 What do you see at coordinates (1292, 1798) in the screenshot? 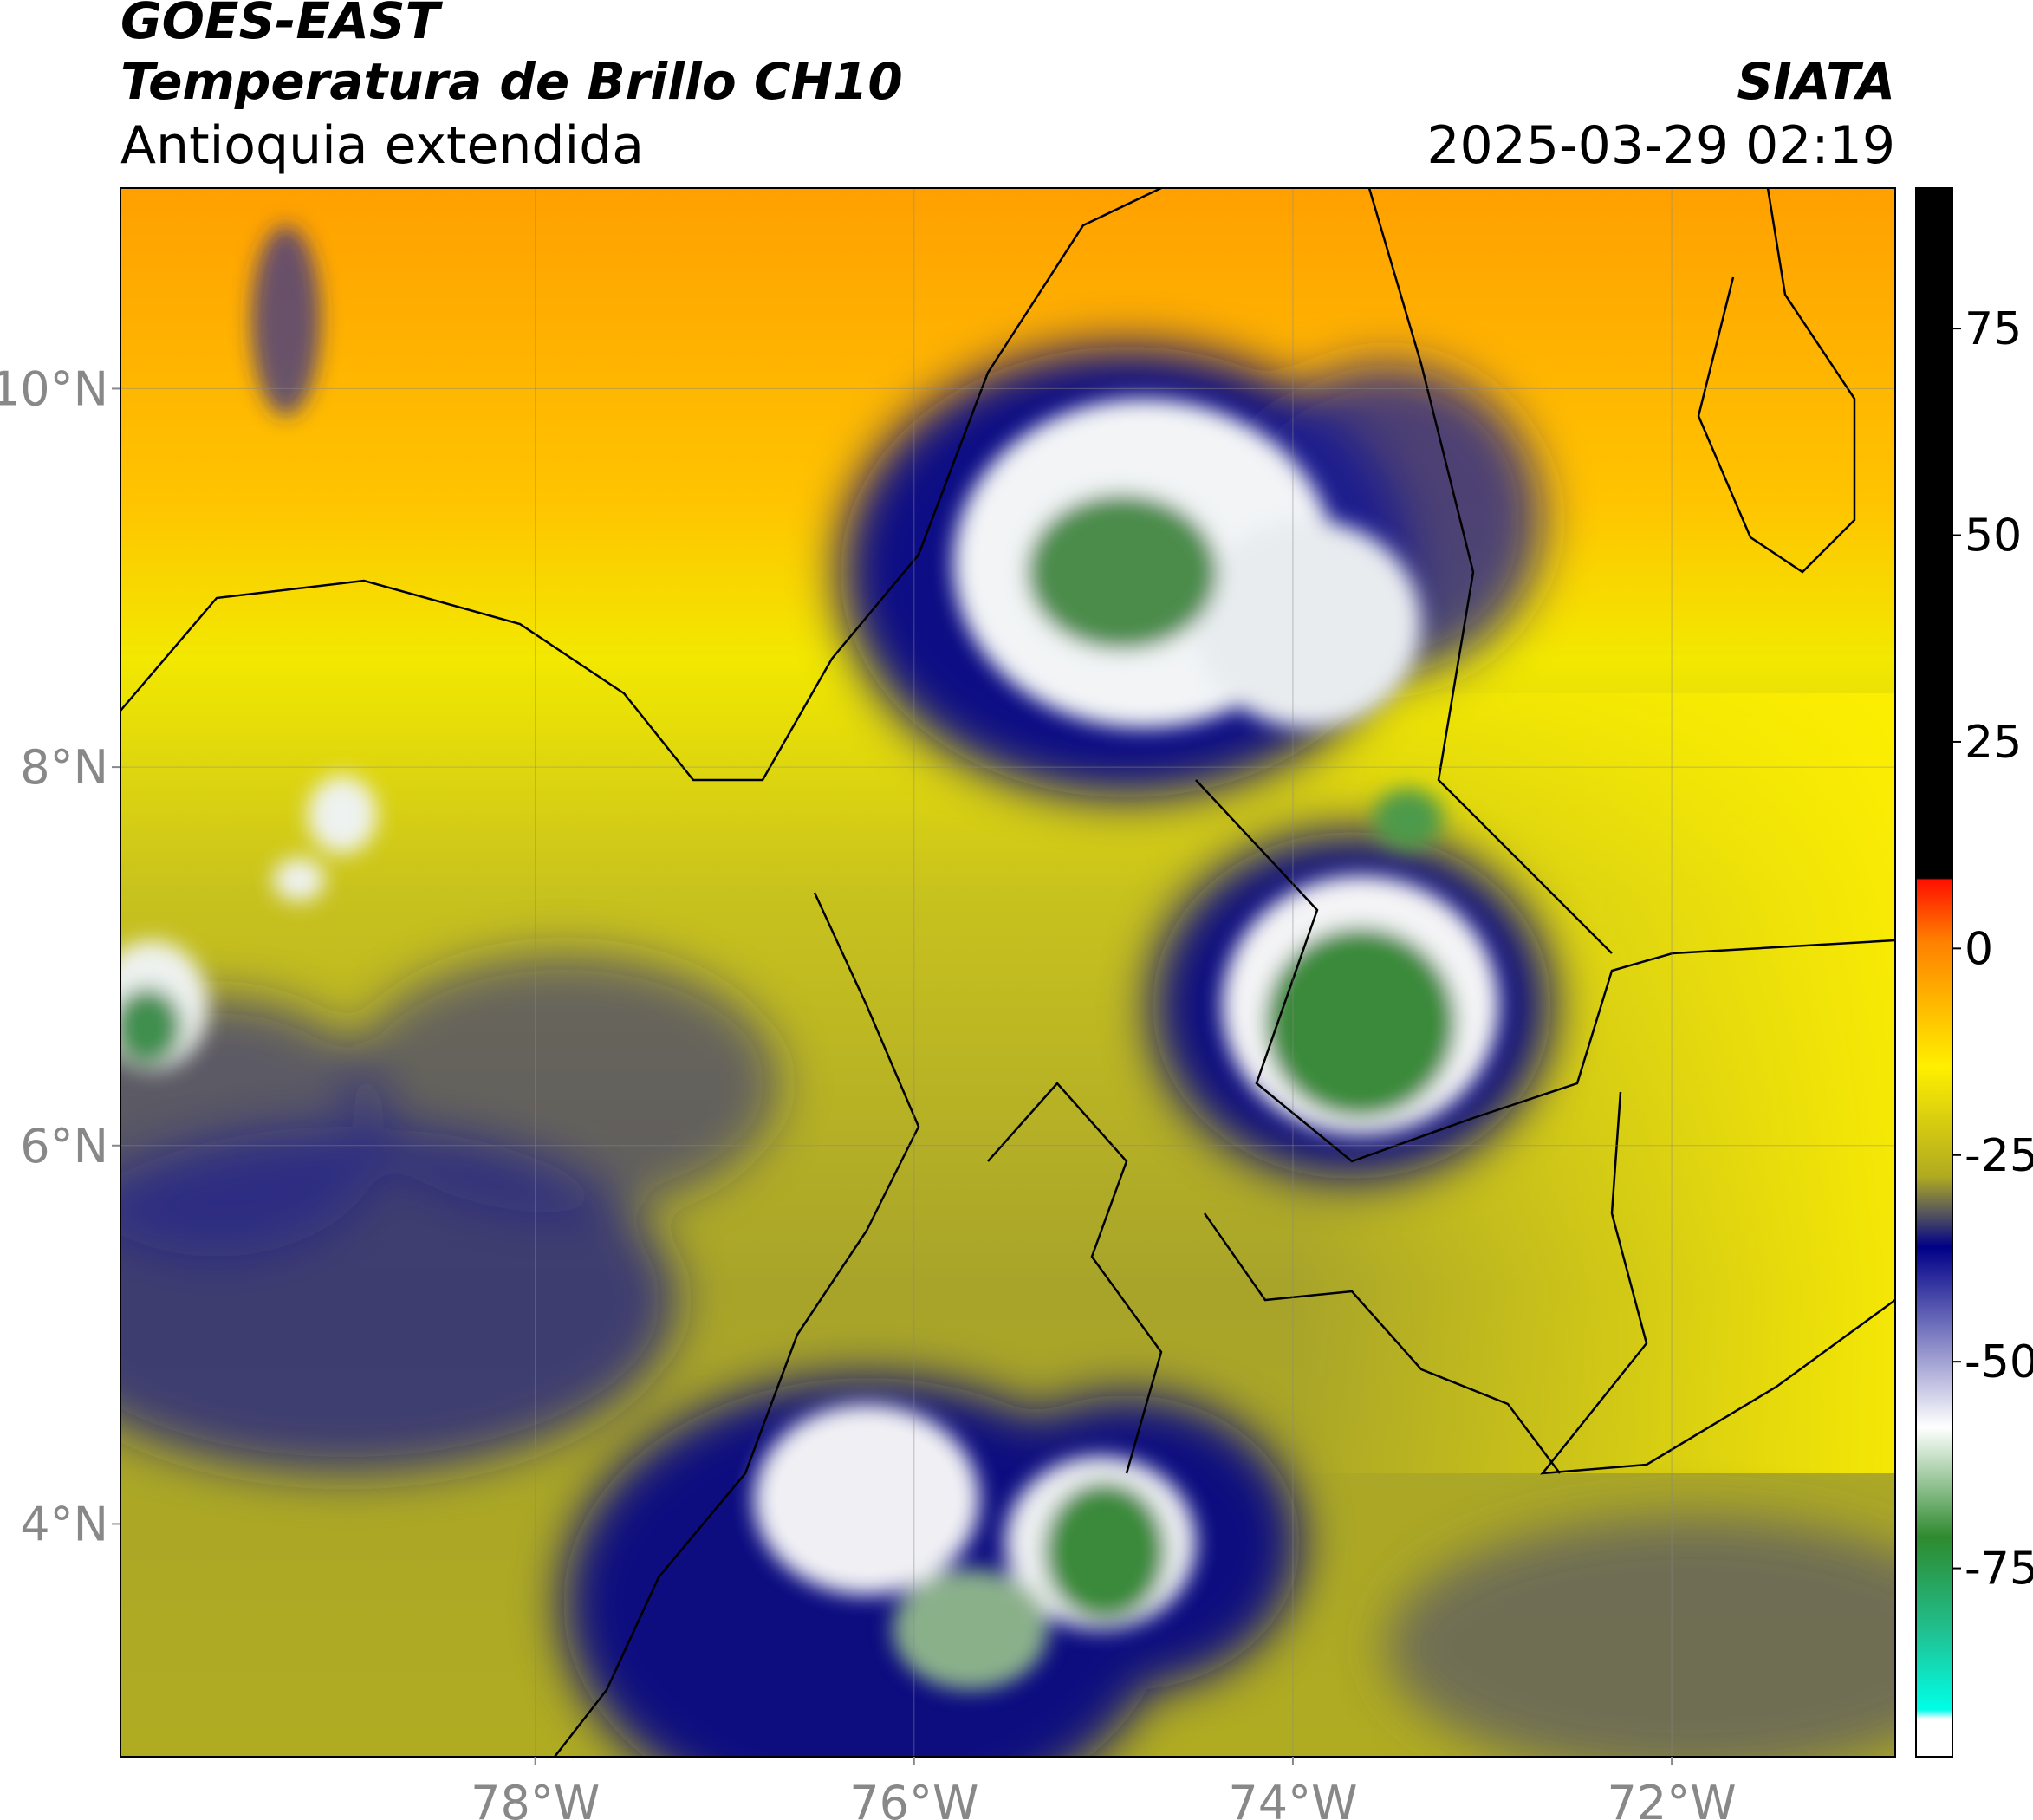
I see `lon-tick-label: 74°W` at bounding box center [1292, 1798].